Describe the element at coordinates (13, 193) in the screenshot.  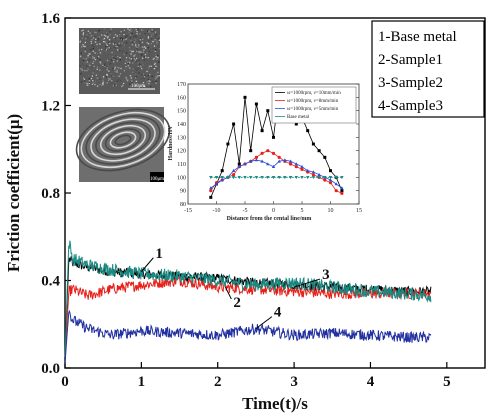
I see `y-axis-title: Friction coefficient(μ)` at that location.